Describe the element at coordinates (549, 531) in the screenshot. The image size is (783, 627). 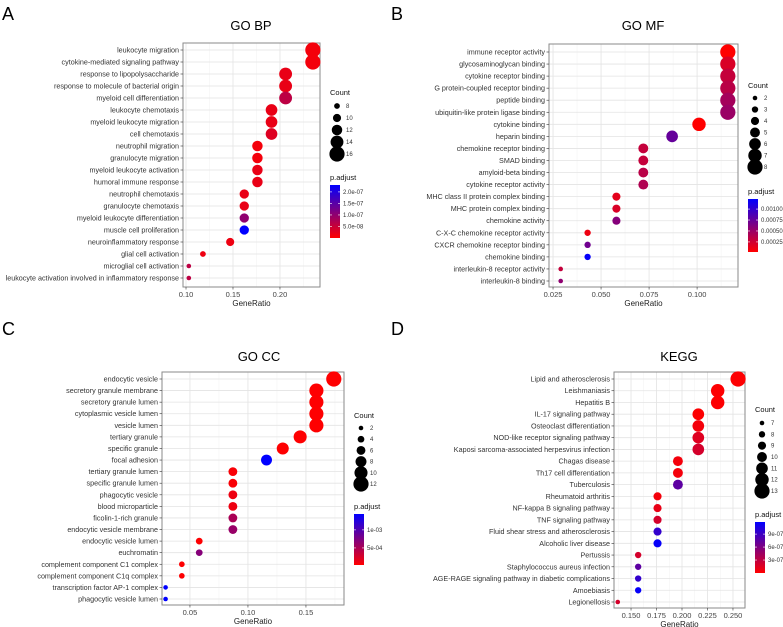
I see `y-tick-label: Fluid shear stress and atherosclerosis` at that location.